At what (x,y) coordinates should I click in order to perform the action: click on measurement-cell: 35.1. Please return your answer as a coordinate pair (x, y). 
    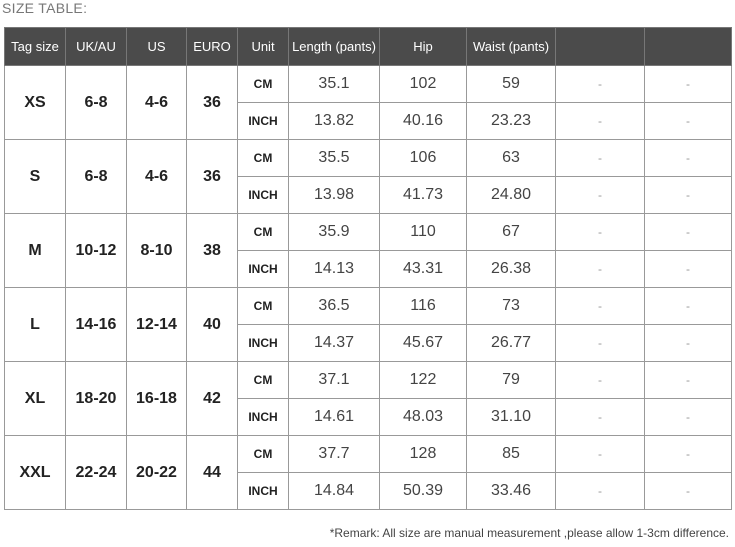
    Looking at the image, I should click on (334, 84).